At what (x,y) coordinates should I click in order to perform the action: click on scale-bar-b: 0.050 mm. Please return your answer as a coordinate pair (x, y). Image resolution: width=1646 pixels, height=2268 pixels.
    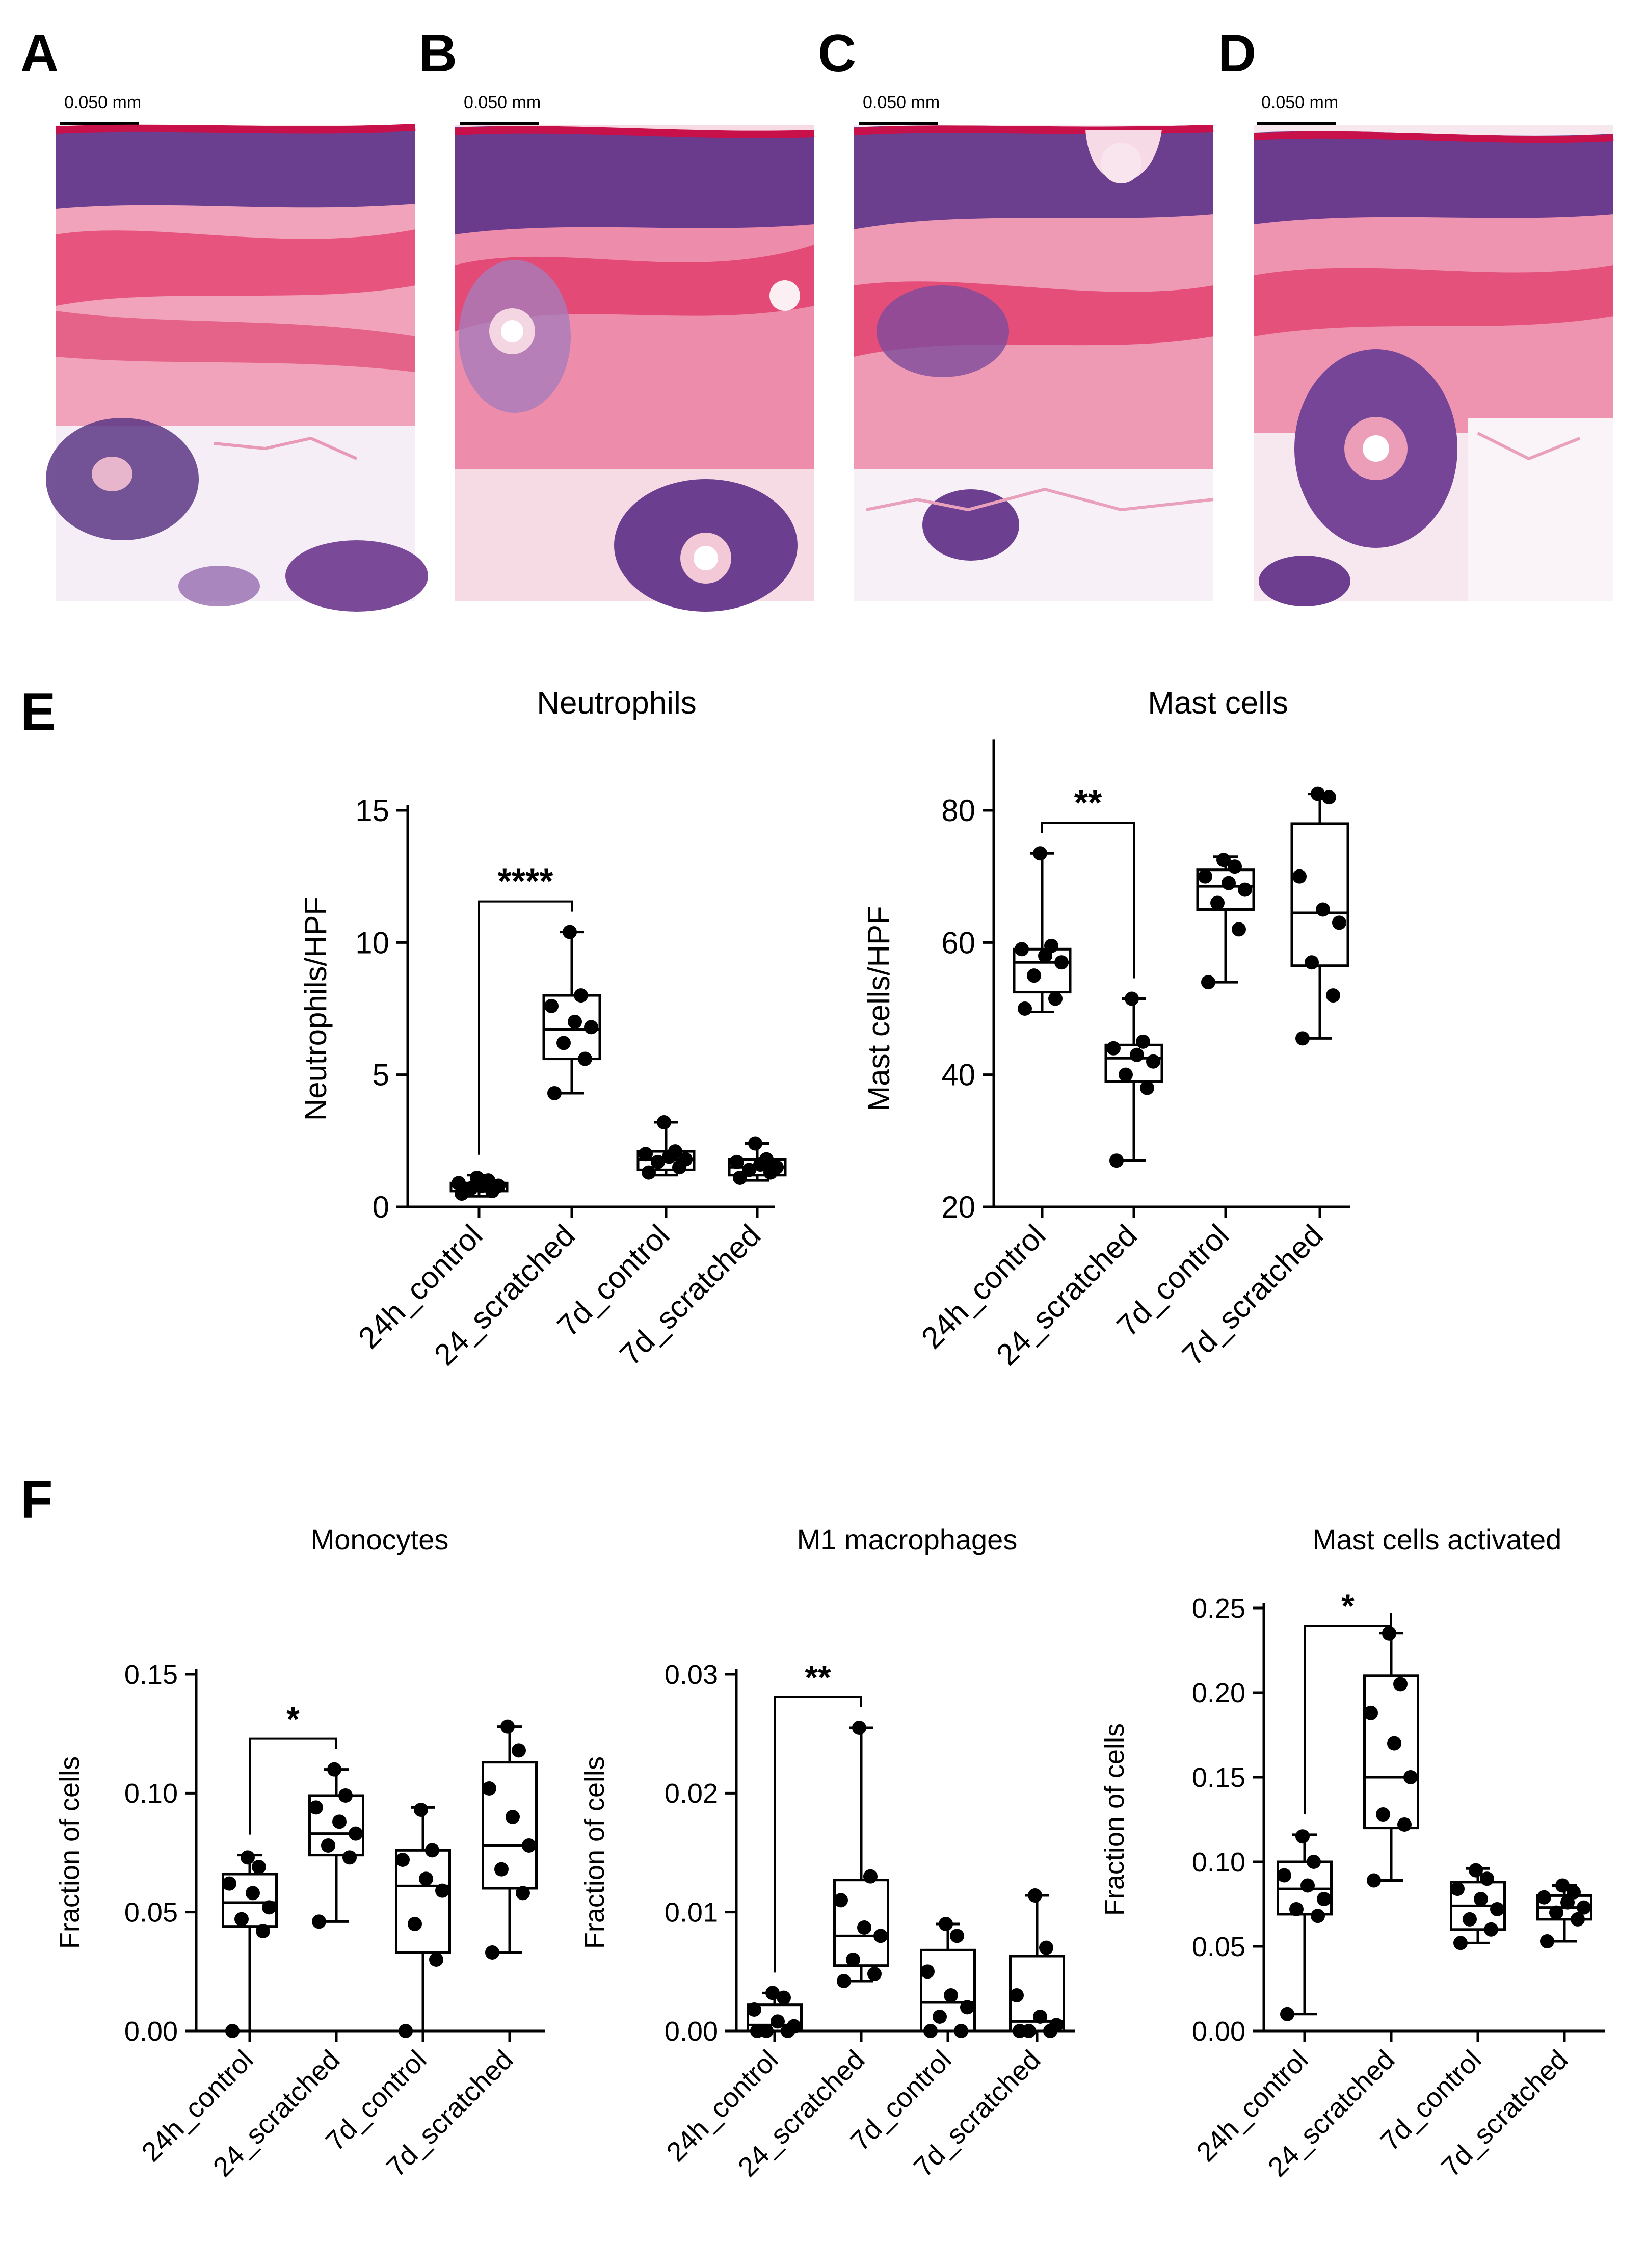
    Looking at the image, I should click on (500, 111).